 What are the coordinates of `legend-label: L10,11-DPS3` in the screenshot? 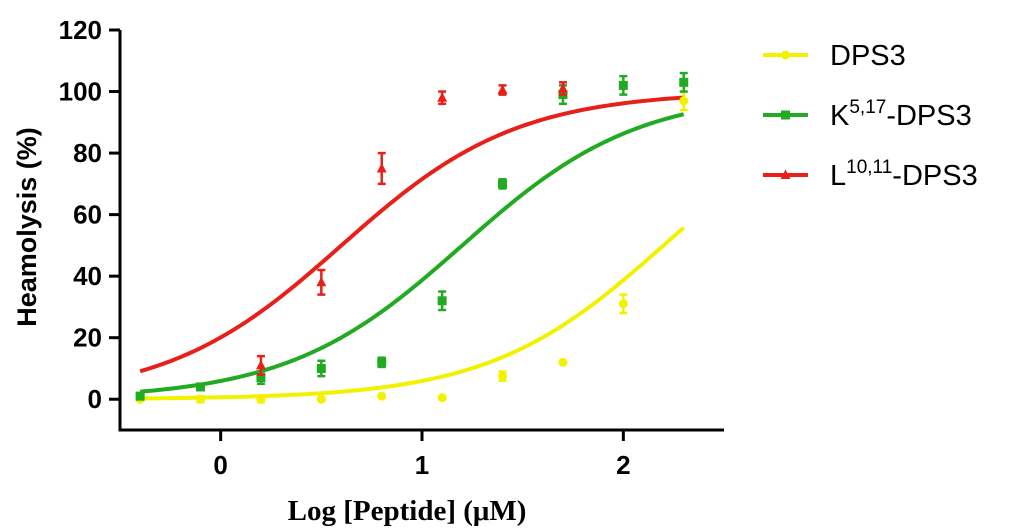 It's located at (904, 174).